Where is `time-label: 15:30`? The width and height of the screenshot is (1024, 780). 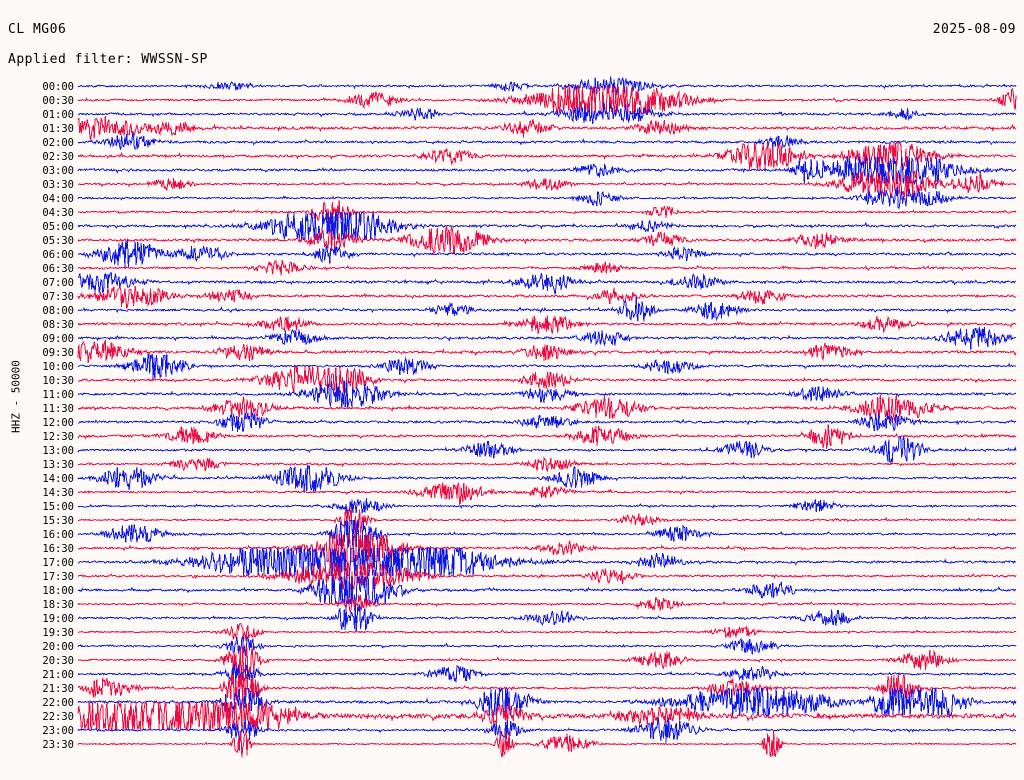 time-label: 15:30 is located at coordinates (58, 521).